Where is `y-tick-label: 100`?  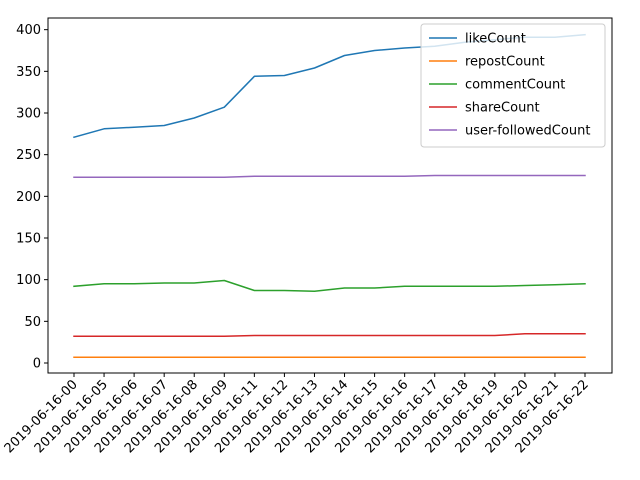
y-tick-label: 100 is located at coordinates (28, 280).